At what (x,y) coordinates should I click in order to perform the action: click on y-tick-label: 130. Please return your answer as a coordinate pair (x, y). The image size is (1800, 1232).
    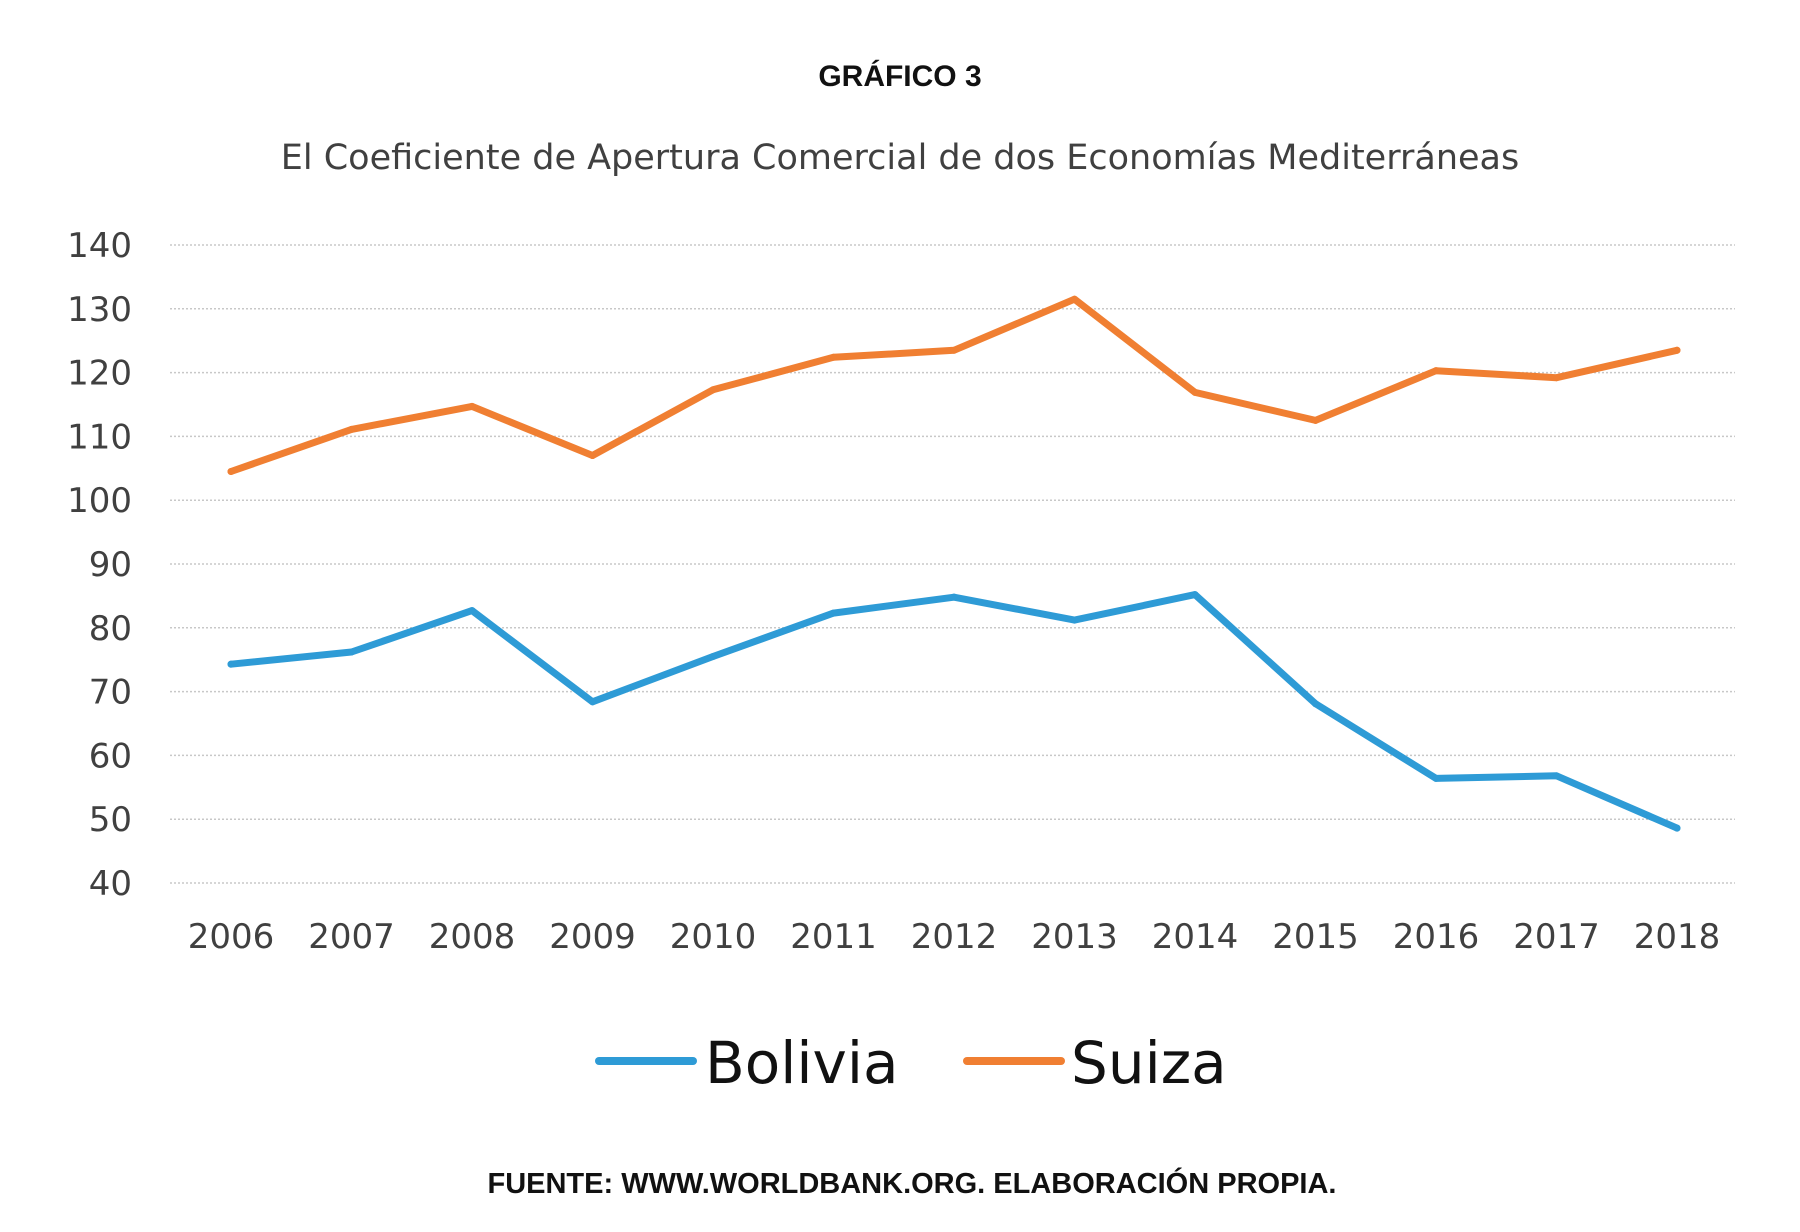
    Looking at the image, I should click on (99, 310).